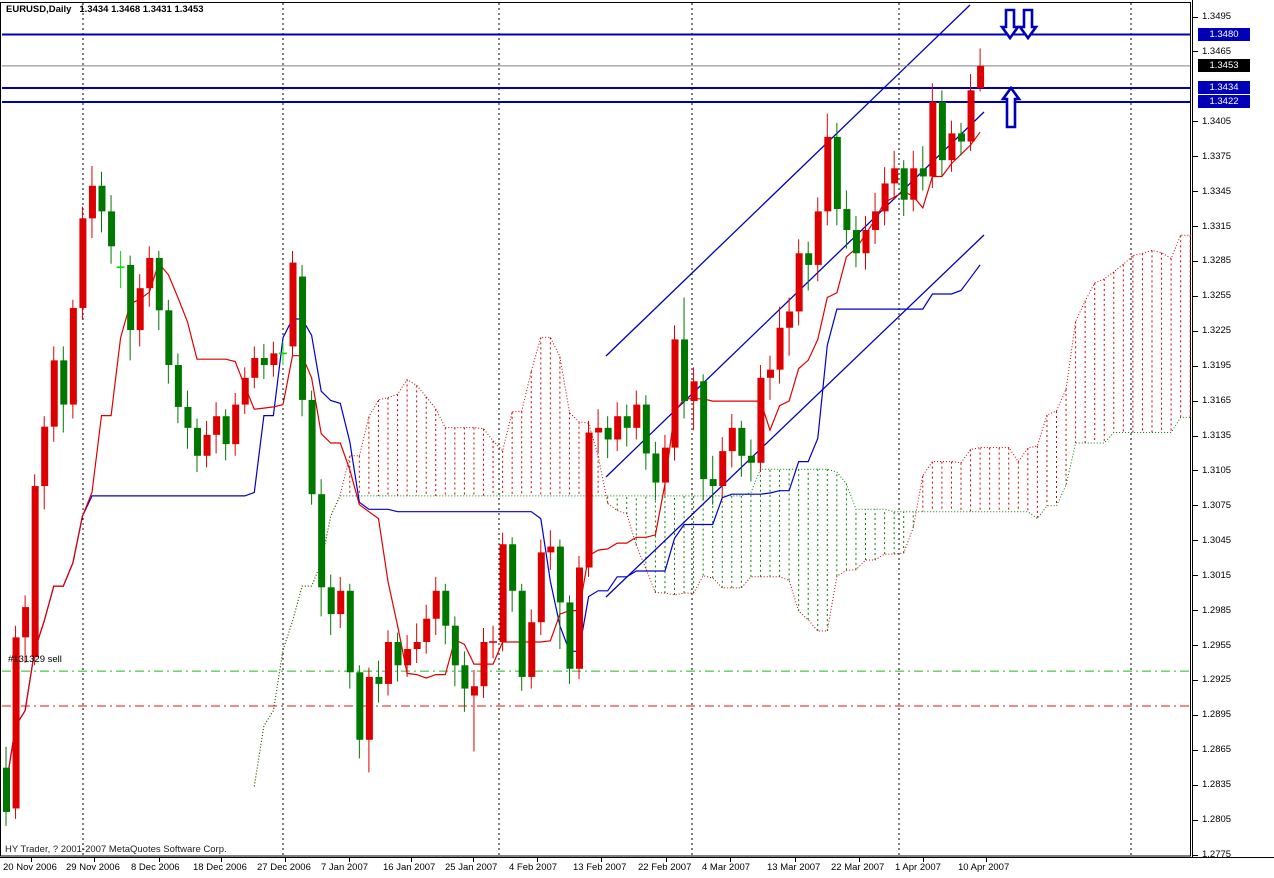 Image resolution: width=1274 pixels, height=878 pixels. What do you see at coordinates (1217, 505) in the screenshot?
I see `price-tick-label: 1.3075` at bounding box center [1217, 505].